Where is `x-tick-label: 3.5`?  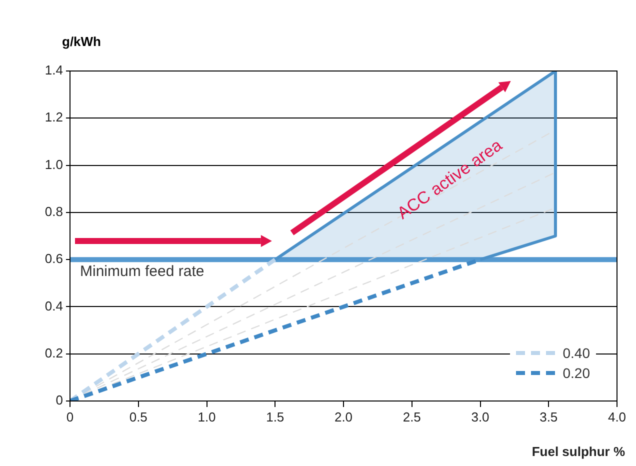 x-tick-label: 3.5 is located at coordinates (549, 416).